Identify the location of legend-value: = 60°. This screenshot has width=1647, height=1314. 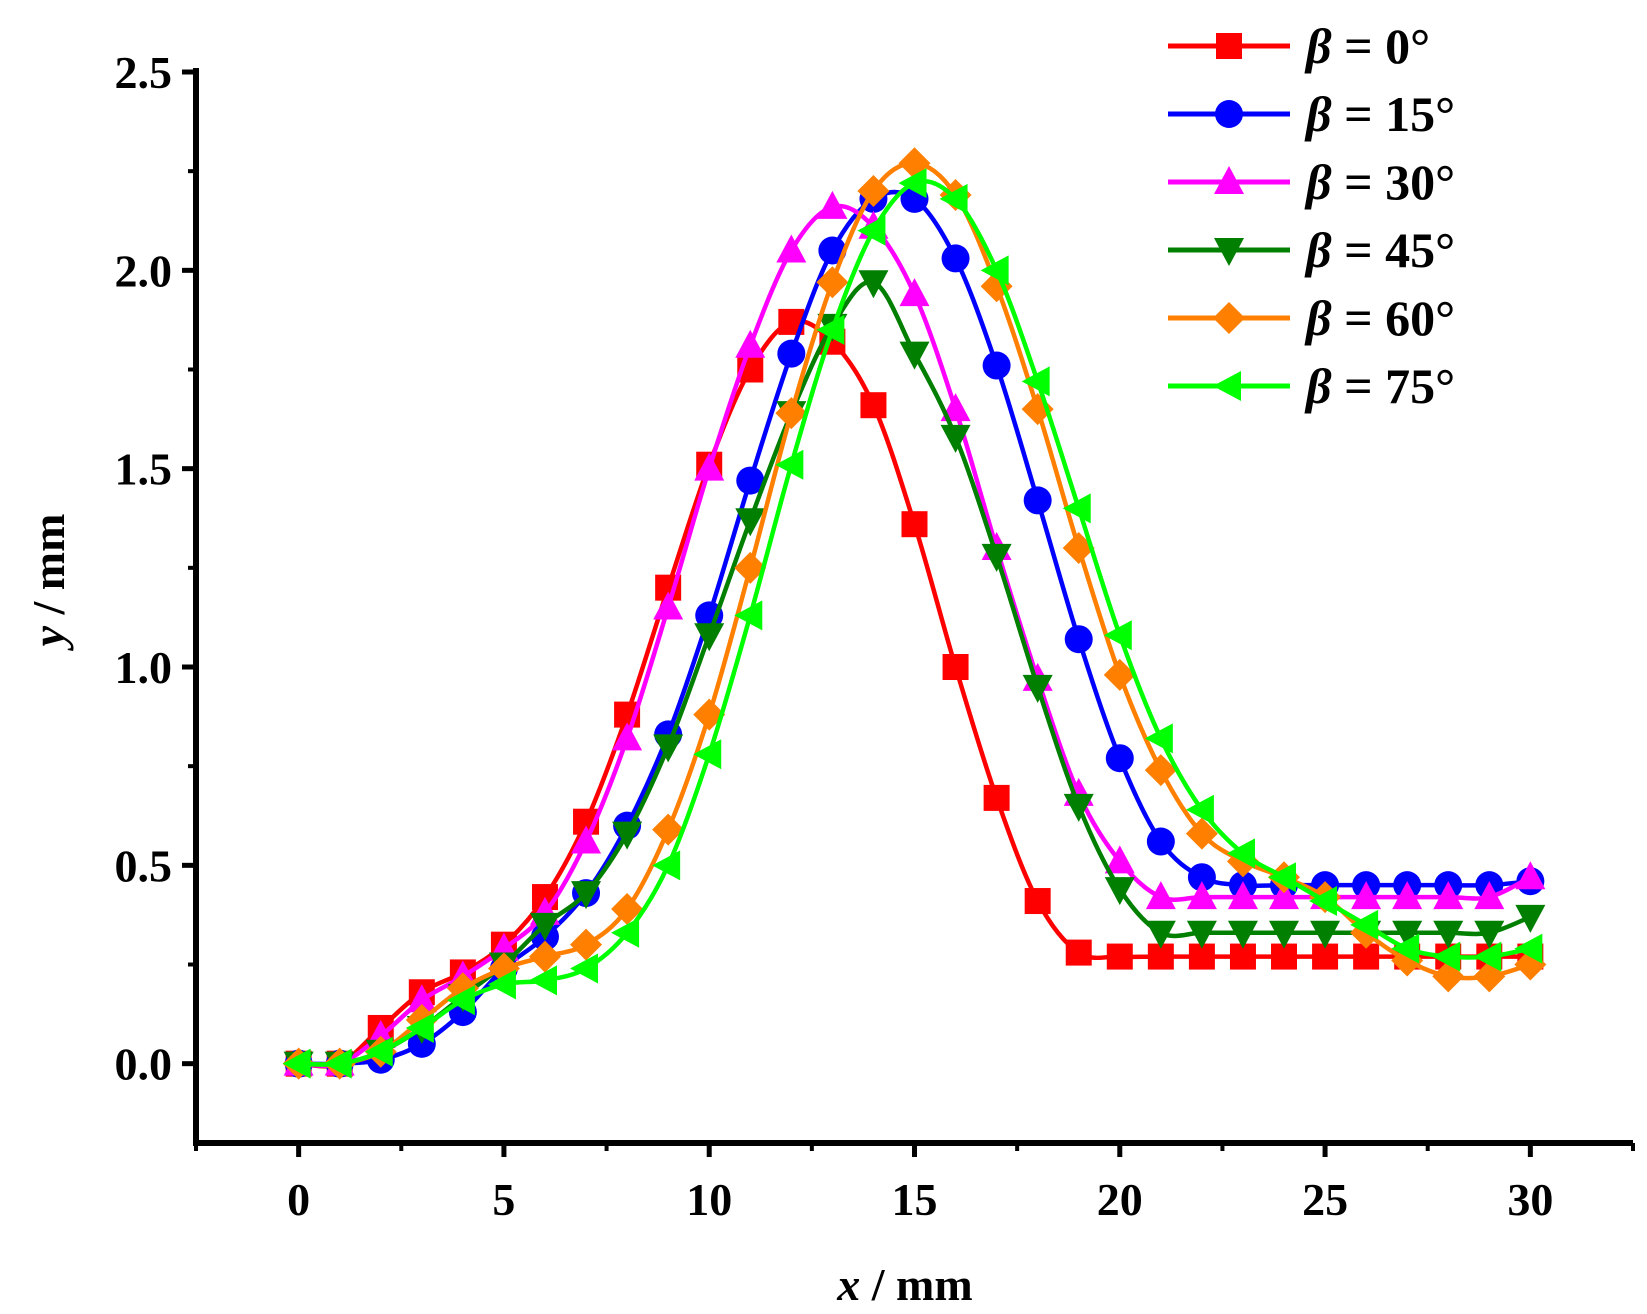
(1394, 318).